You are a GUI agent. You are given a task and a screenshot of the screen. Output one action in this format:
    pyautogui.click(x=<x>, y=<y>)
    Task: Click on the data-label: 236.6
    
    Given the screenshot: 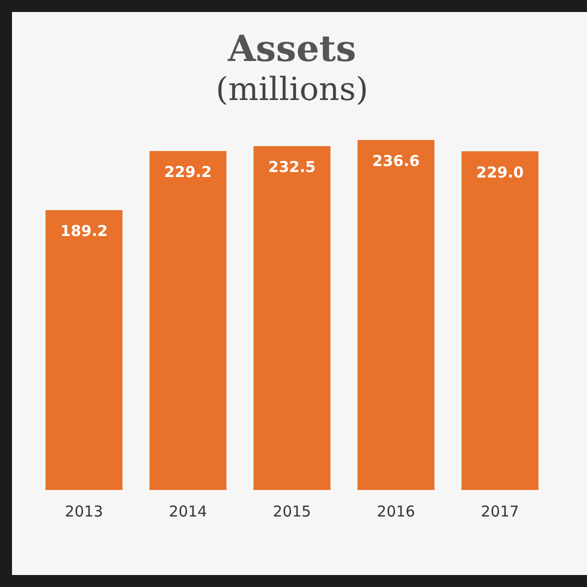 What is the action you would take?
    pyautogui.click(x=396, y=161)
    